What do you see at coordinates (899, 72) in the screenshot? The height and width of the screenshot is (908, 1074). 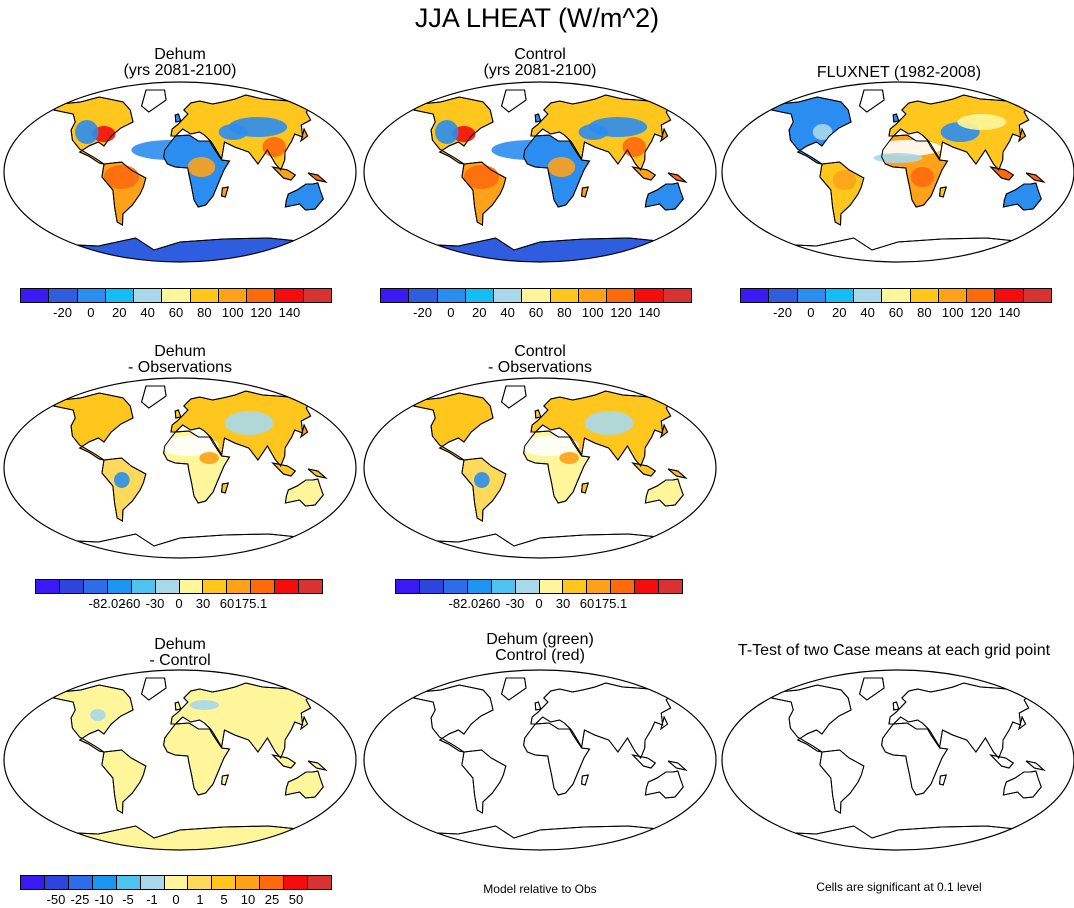 I see `panel-title-fluxnet: FLUXNET (1982-2008)` at bounding box center [899, 72].